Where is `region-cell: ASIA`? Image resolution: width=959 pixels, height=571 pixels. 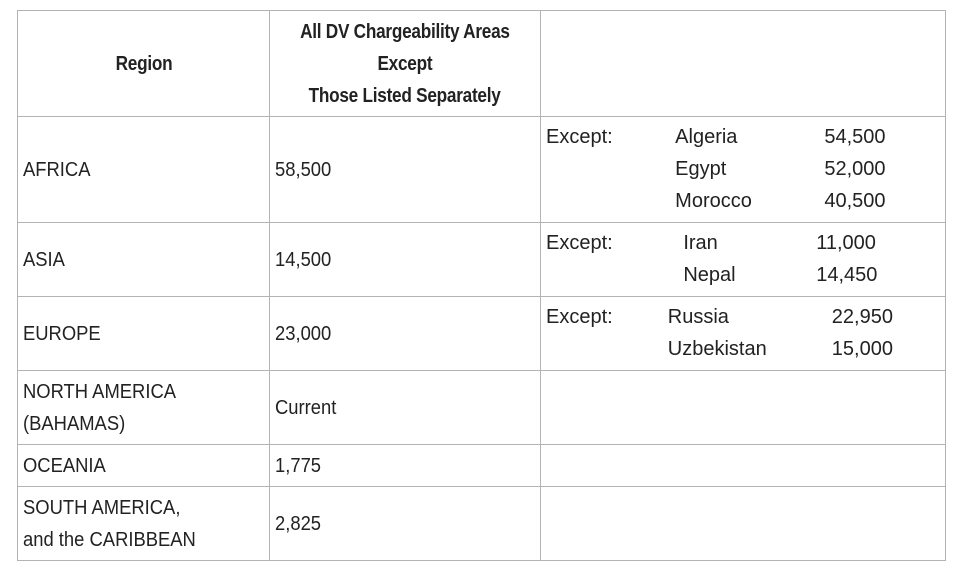
region-cell: ASIA is located at coordinates (143, 259).